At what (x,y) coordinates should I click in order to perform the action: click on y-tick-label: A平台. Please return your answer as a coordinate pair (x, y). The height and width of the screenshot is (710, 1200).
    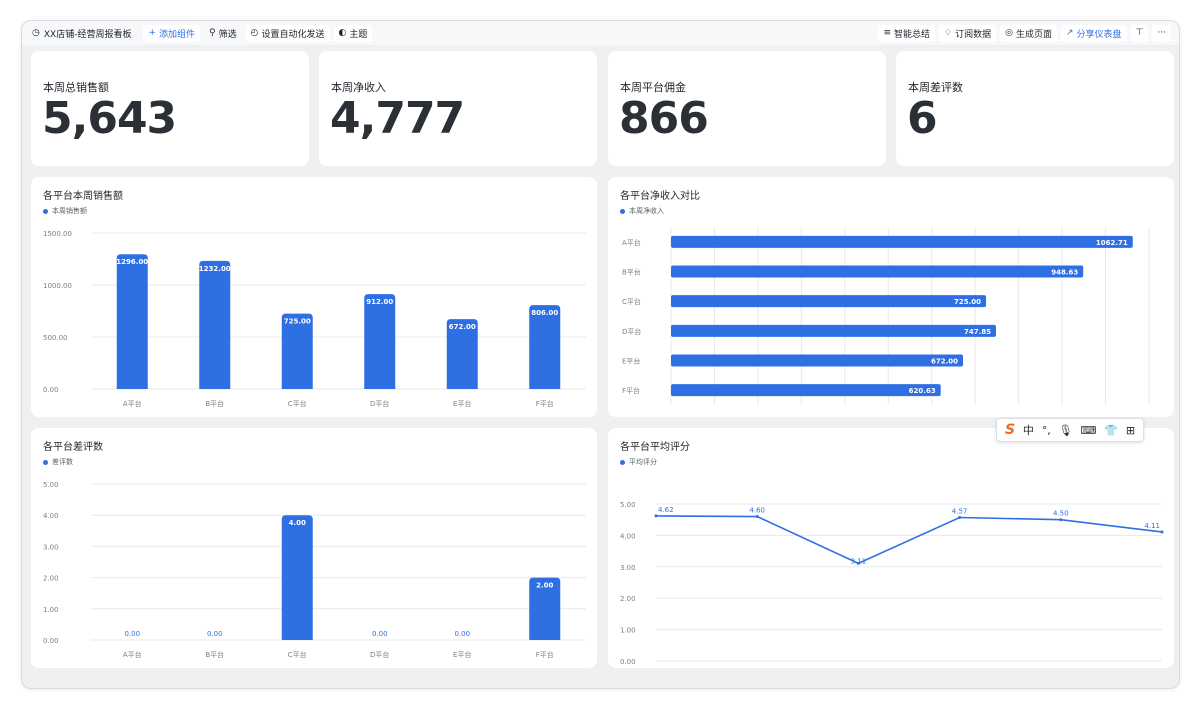
    Looking at the image, I should click on (631, 242).